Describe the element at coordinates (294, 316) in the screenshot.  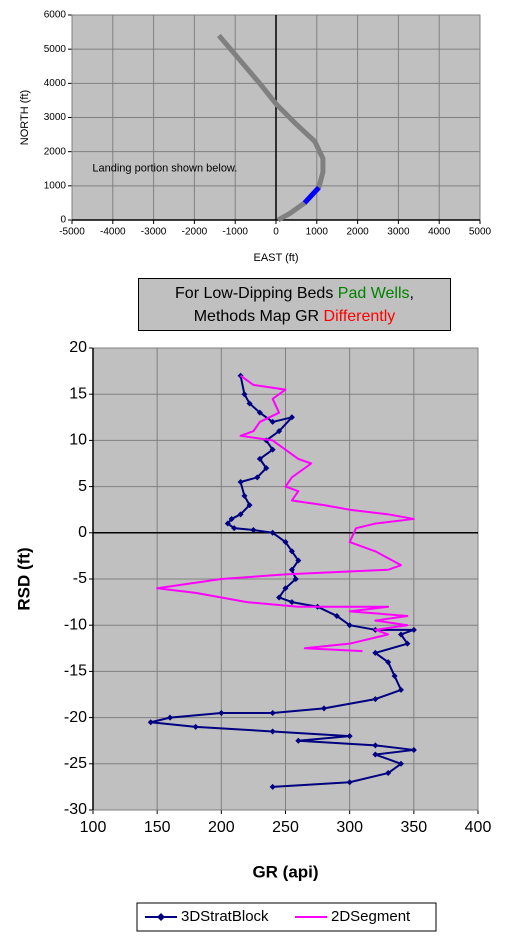
I see `title-line: Methods Map GR Differently` at that location.